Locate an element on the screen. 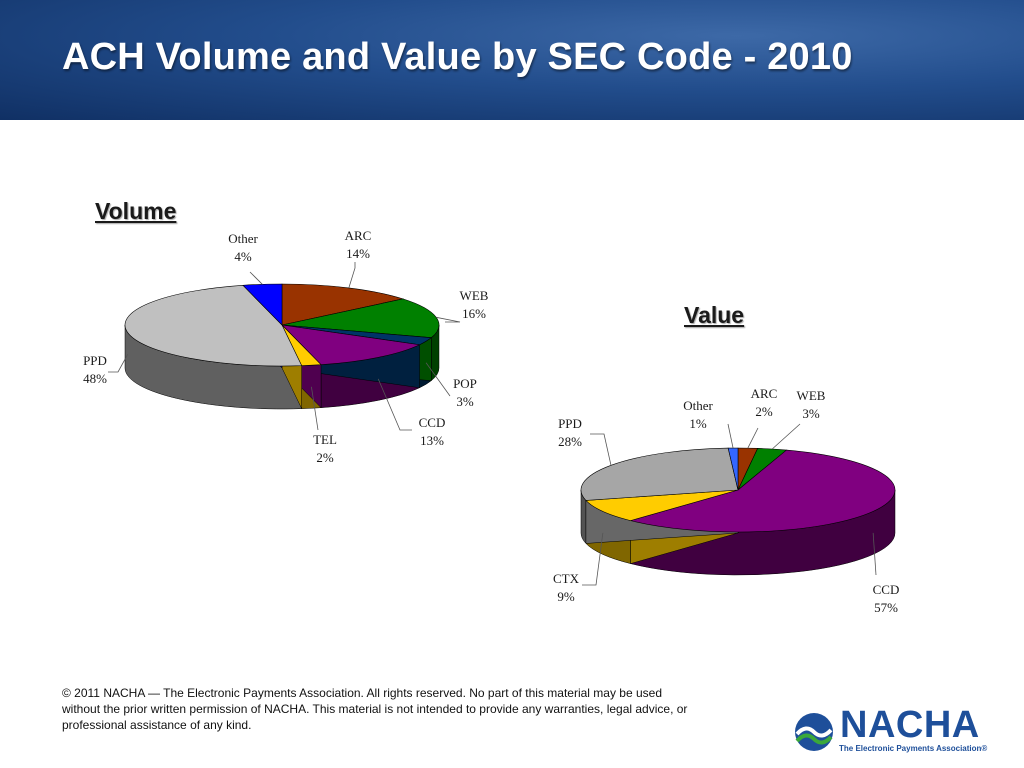  volume-label-other: Other is located at coordinates (243, 238).